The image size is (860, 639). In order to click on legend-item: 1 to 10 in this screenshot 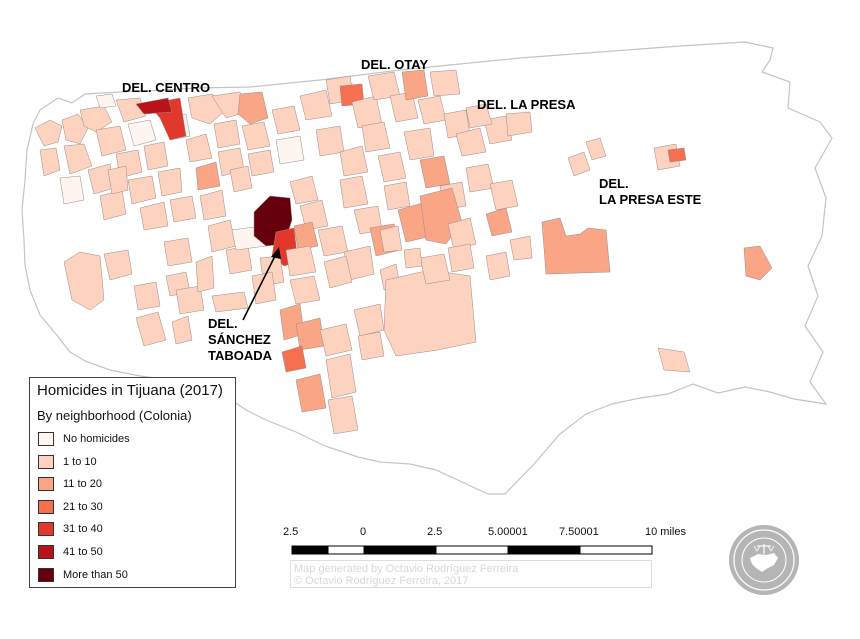, I will do `click(67, 462)`.